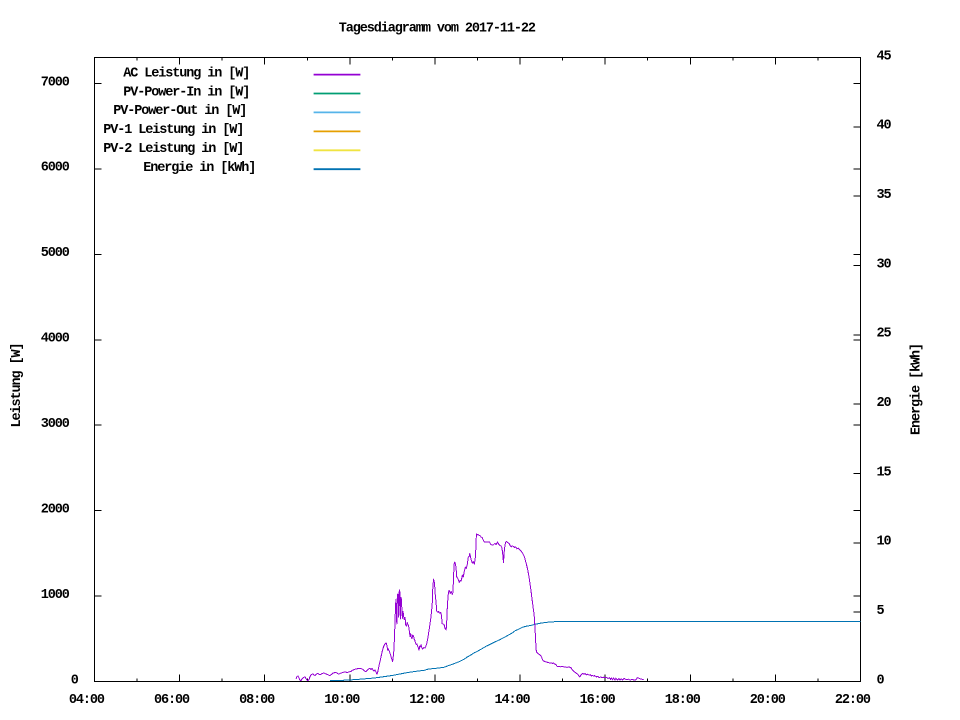 The width and height of the screenshot is (960, 720). Describe the element at coordinates (598, 700) in the screenshot. I see `svg-text: 16:00` at that location.